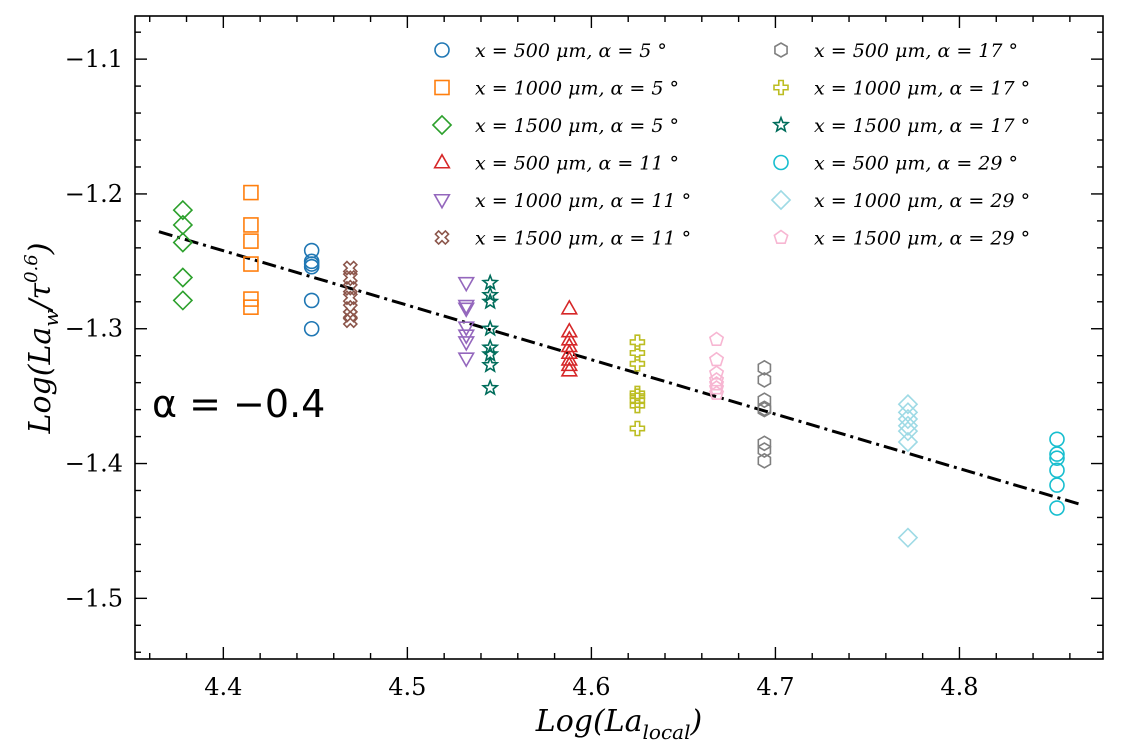 The height and width of the screenshot is (751, 1126). Describe the element at coordinates (562, 201) in the screenshot. I see `legend-item: x = 1000 μm, α = 11 °` at that location.